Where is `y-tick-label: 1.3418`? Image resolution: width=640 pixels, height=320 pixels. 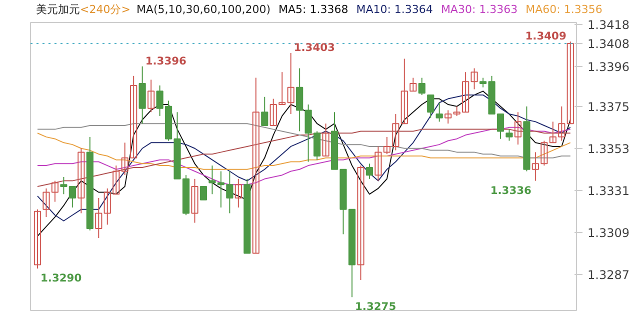 y-tick-label: 1.3418 is located at coordinates (609, 25).